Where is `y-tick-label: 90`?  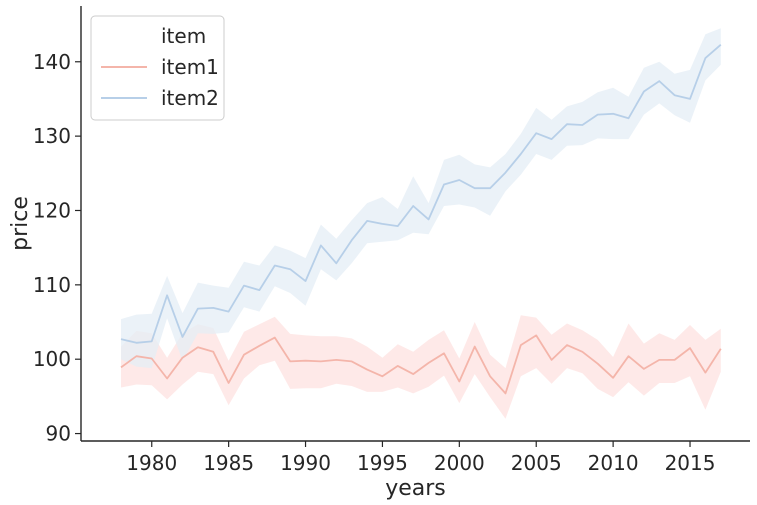 y-tick-label: 90 is located at coordinates (58, 434).